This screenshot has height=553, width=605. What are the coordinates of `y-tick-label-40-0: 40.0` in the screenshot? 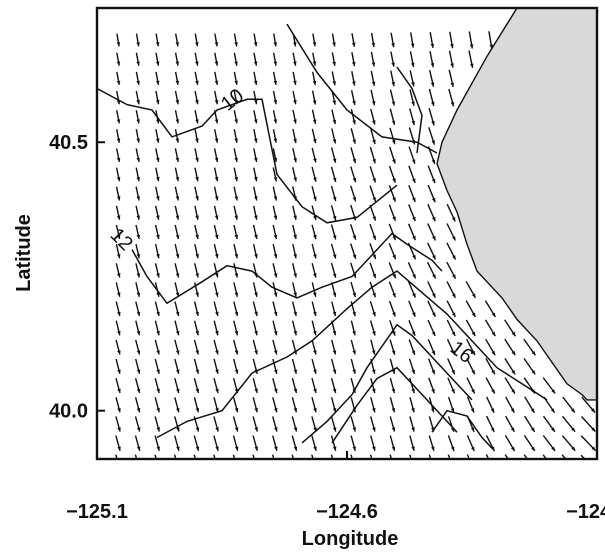 It's located at (68, 412).